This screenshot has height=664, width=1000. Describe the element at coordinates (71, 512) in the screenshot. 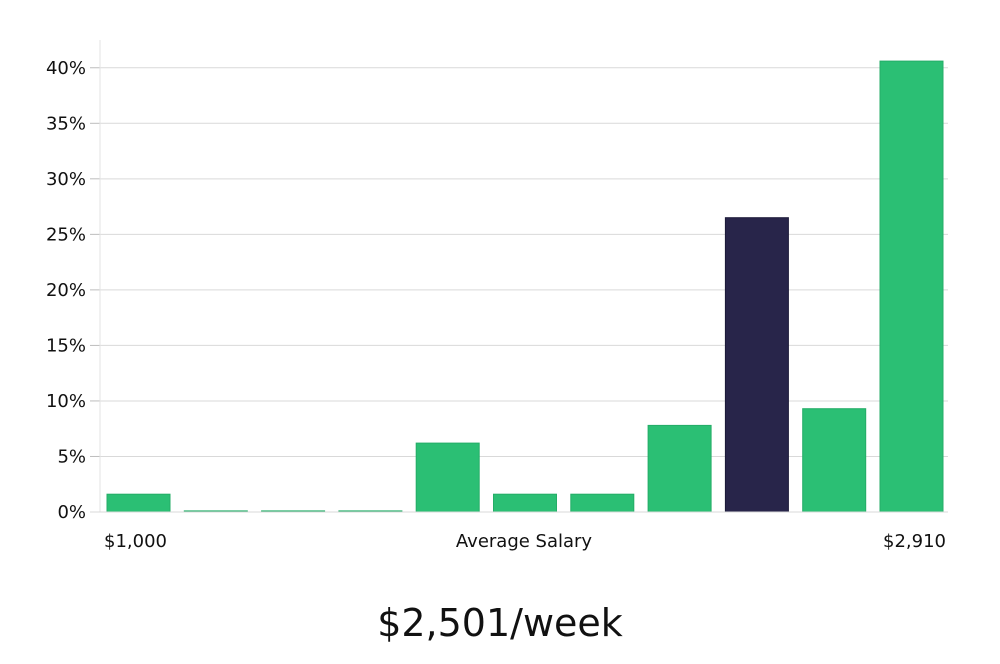

I see `y-tick-label: 0%` at that location.